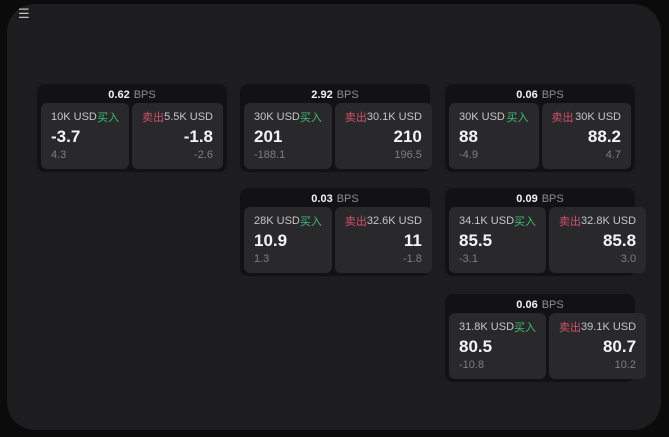  Describe the element at coordinates (586, 136) in the screenshot. I see `sell-quote-tile: 卖出 30K USD 88.2 4.7` at that location.